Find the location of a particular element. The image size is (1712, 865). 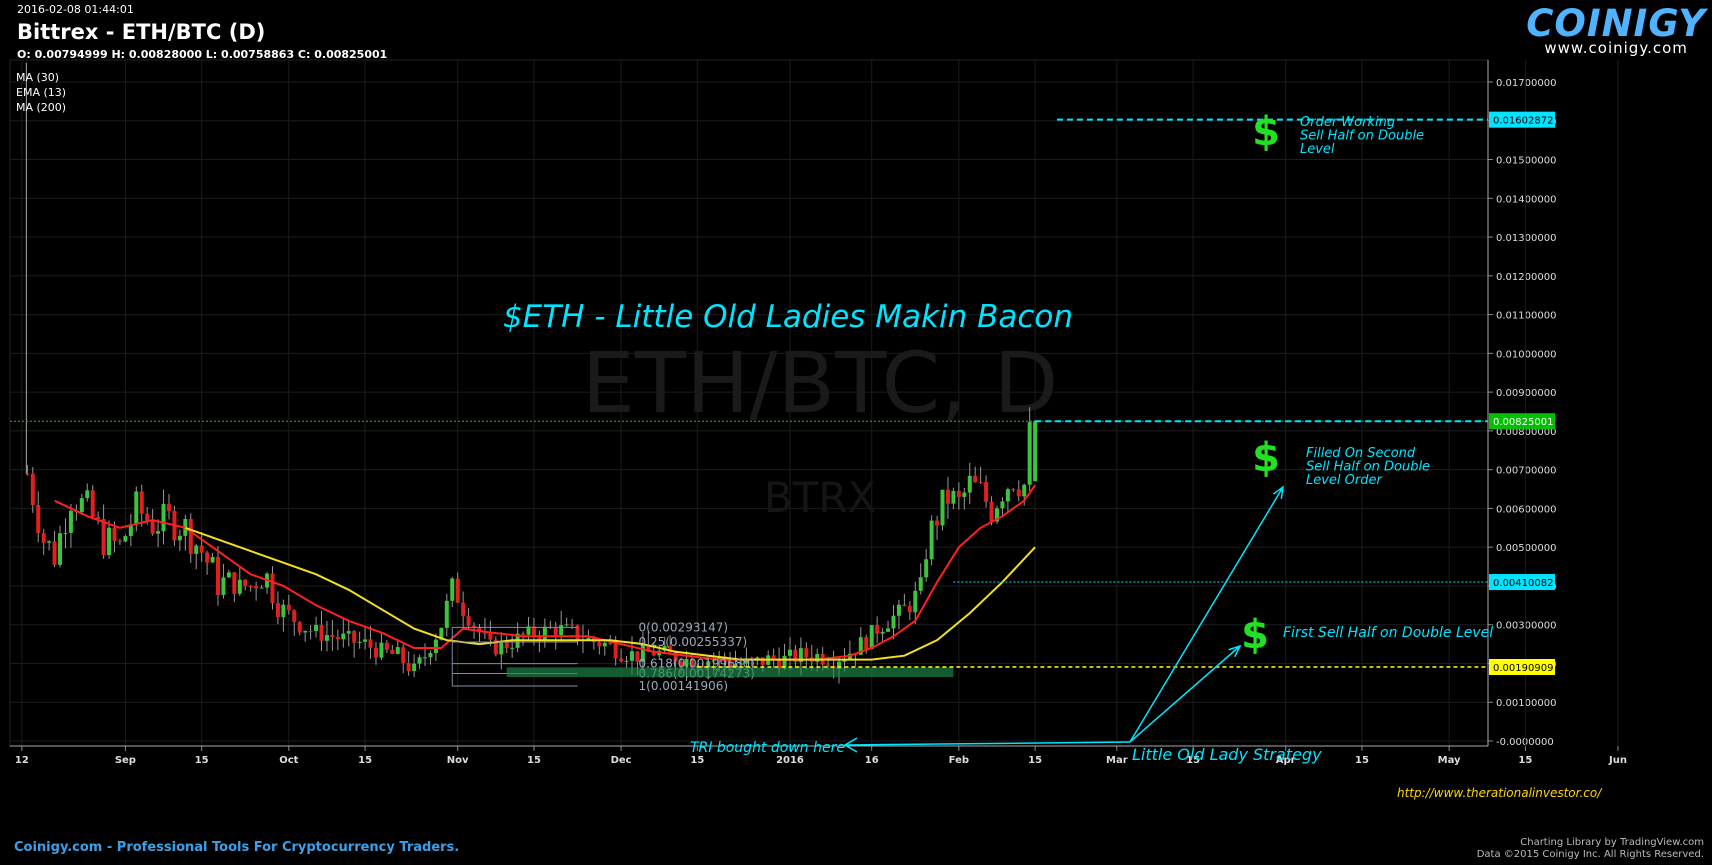

order-working-text: Sell Half on Double is located at coordinates (1362, 136).